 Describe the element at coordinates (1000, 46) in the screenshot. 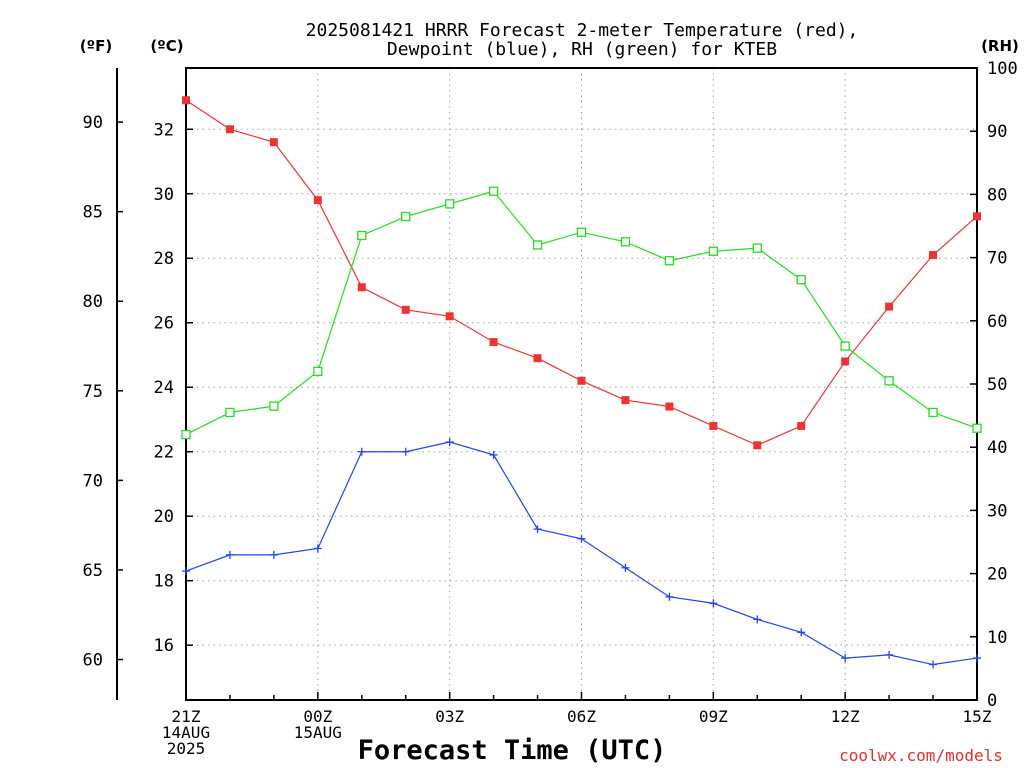

I see `rh-axis-label: (RH)` at that location.